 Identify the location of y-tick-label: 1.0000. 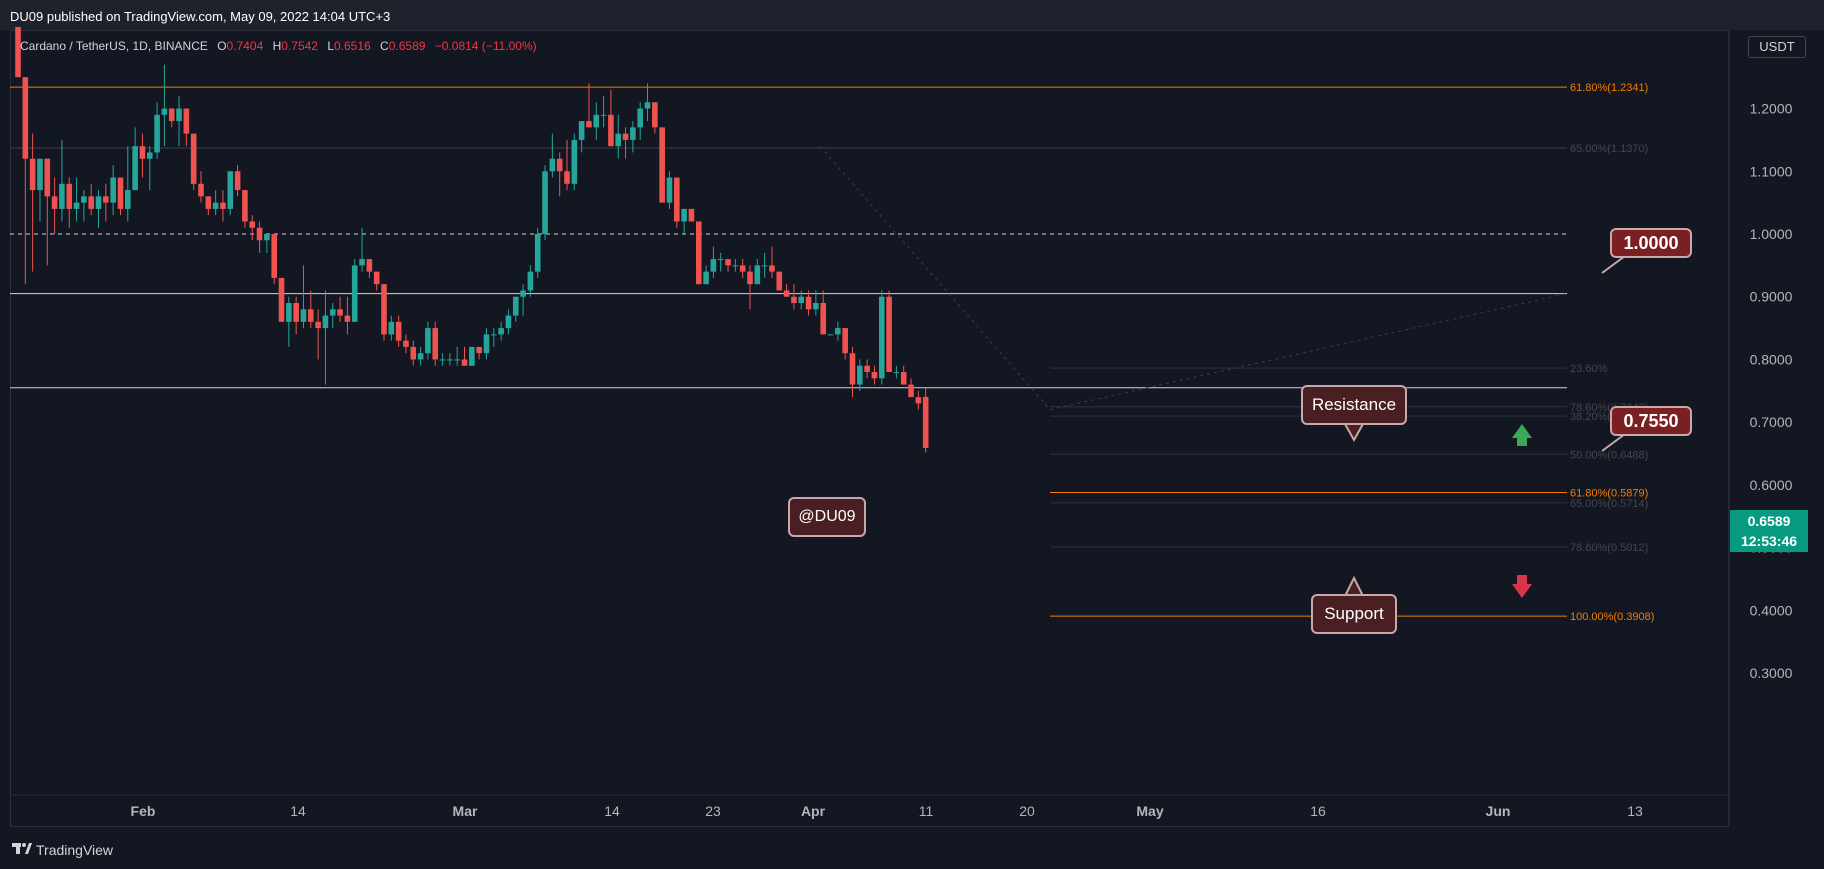
(1771, 234).